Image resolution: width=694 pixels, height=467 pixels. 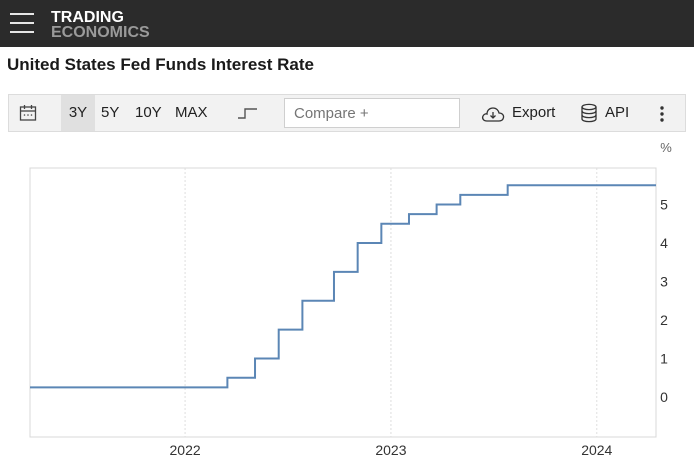 What do you see at coordinates (664, 205) in the screenshot?
I see `y-tick-label: 5` at bounding box center [664, 205].